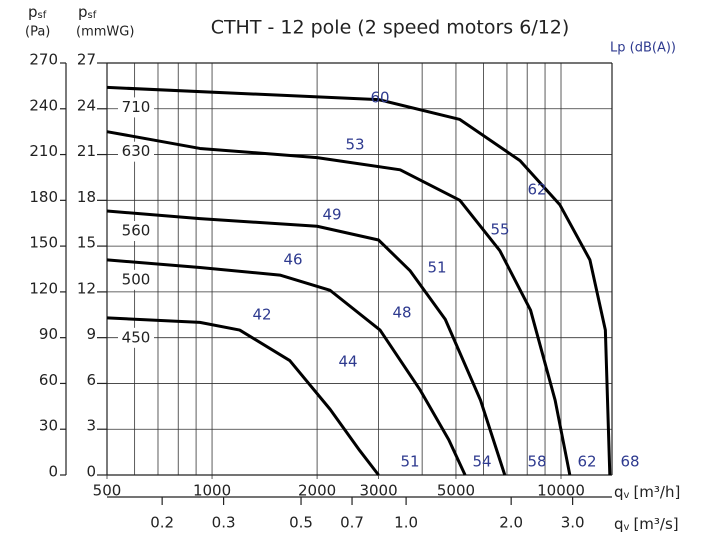 Image resolution: width=711 pixels, height=537 pixels. Describe the element at coordinates (37, 32) in the screenshot. I see `y-axis-unit: (Pa)` at that location.